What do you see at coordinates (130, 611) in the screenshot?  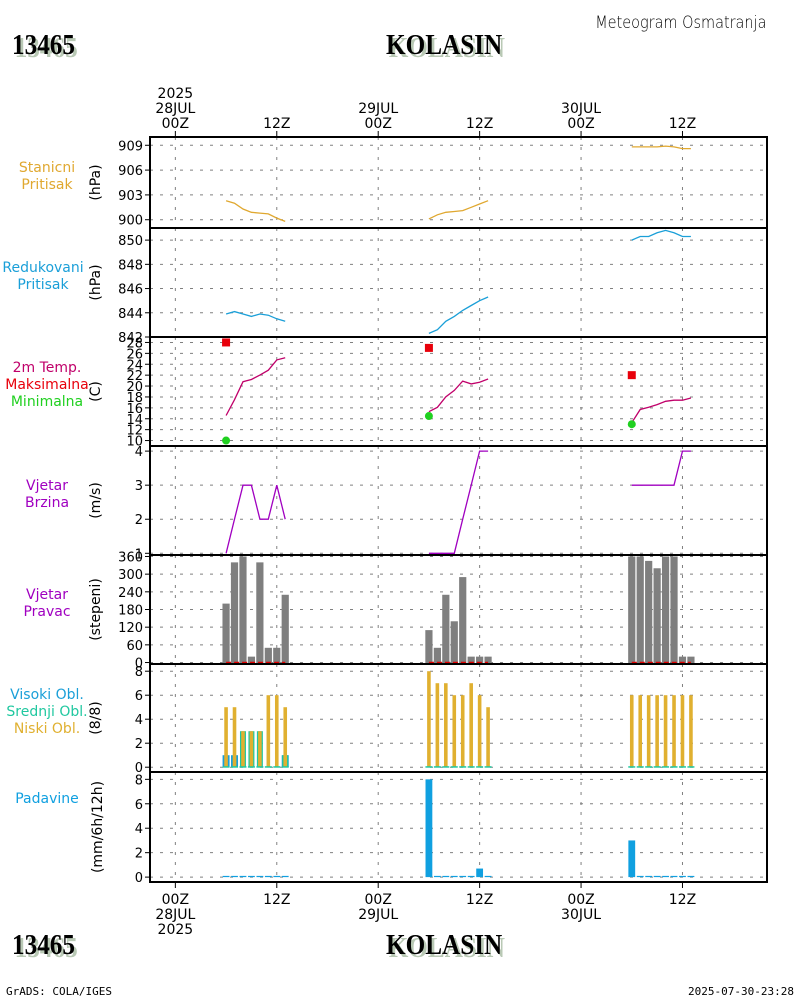 I see `y-tick-label: 180` at bounding box center [130, 611].